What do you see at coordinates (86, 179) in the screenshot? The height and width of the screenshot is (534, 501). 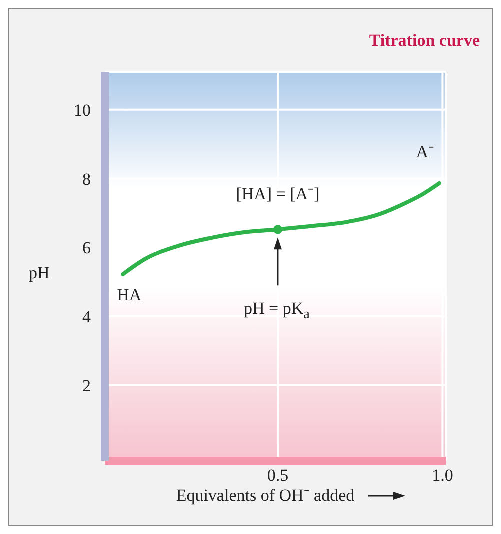 I see `y-tick-label: 8` at bounding box center [86, 179].